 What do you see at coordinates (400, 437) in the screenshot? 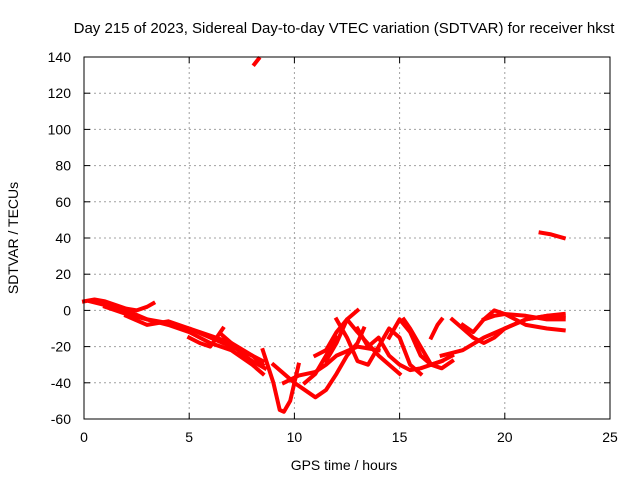
I see `x-tick-label: 15` at bounding box center [400, 437].